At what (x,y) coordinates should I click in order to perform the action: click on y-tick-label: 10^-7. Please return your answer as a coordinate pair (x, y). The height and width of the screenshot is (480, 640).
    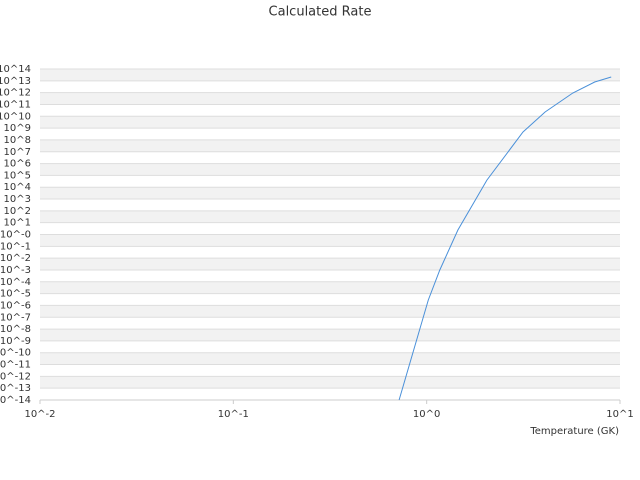
    Looking at the image, I should click on (15, 317).